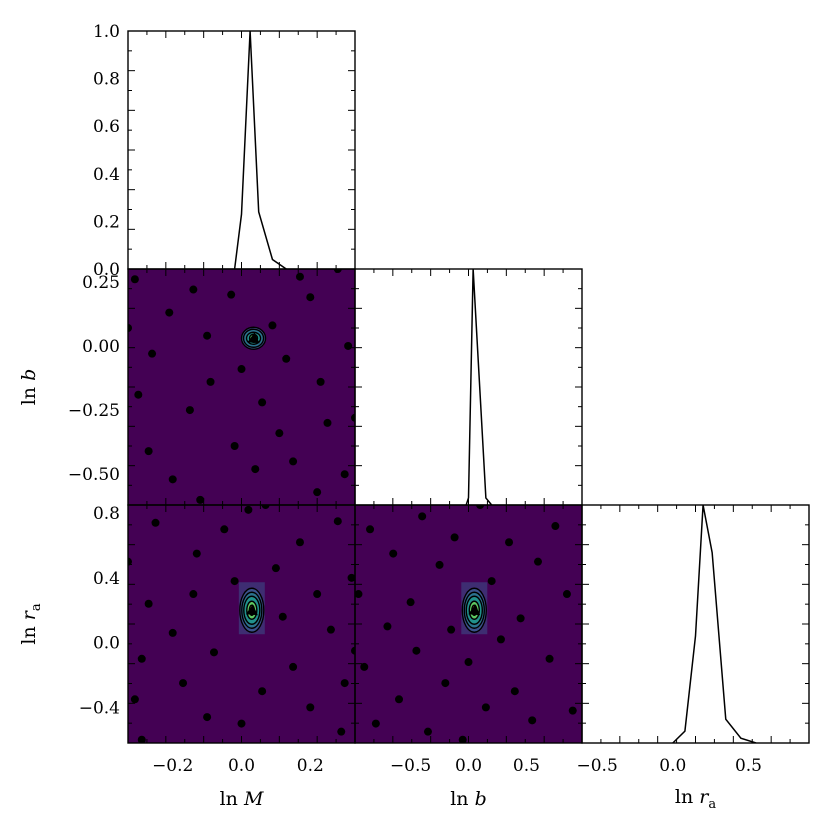  I want to click on x-tick-label: 0.2, so click(310, 766).